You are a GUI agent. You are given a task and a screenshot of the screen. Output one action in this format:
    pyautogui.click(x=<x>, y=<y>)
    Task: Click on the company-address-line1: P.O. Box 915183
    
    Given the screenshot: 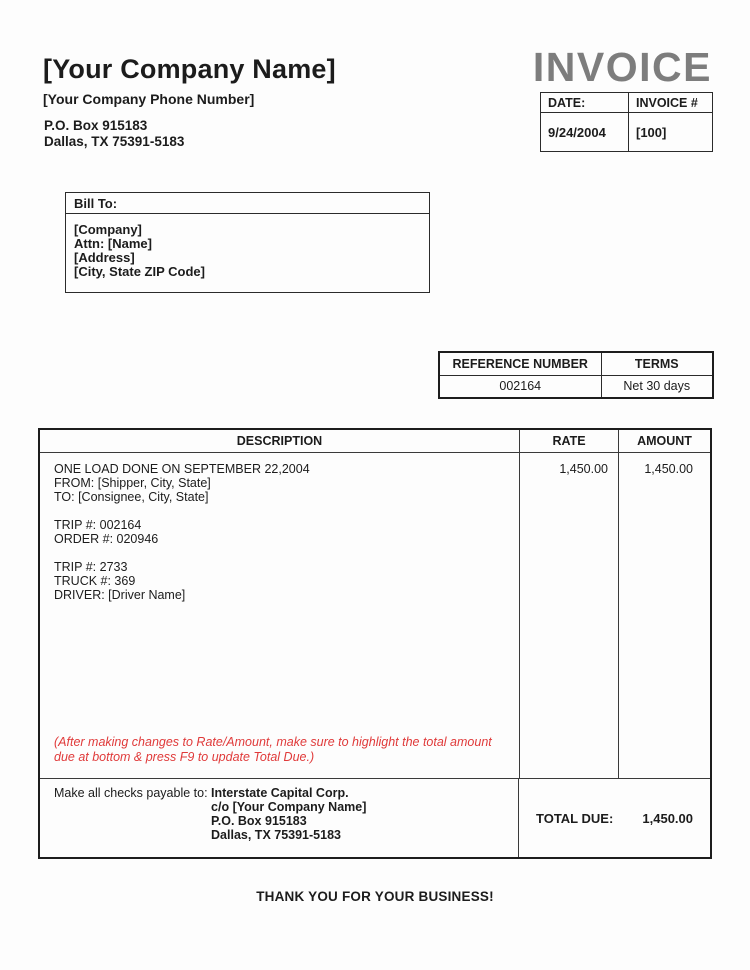 What is the action you would take?
    pyautogui.click(x=96, y=125)
    